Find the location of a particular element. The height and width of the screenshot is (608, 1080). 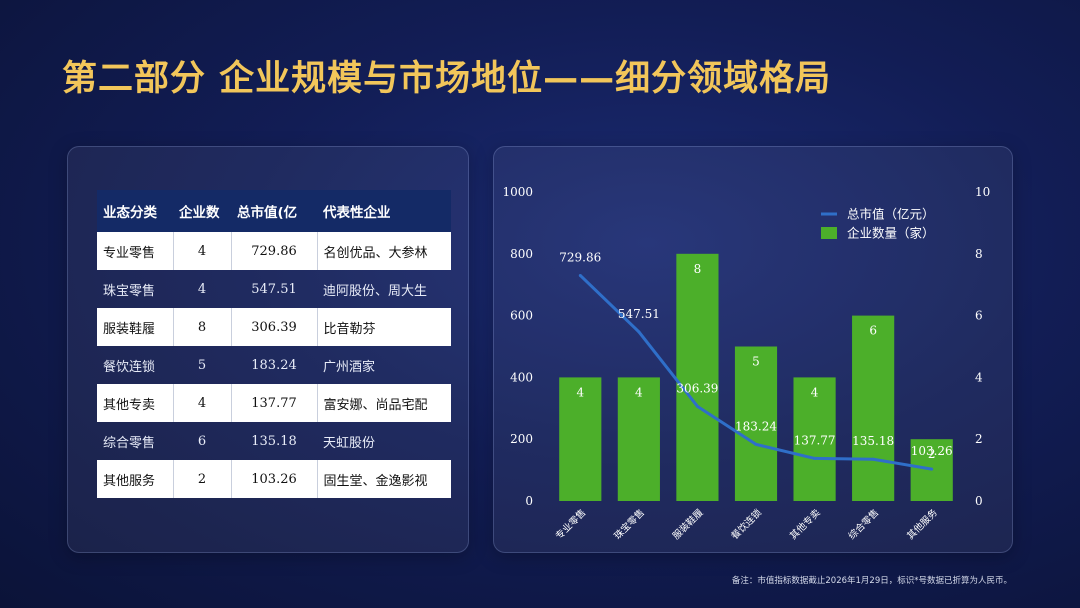

cell-market-cap: 306.39 is located at coordinates (274, 327).